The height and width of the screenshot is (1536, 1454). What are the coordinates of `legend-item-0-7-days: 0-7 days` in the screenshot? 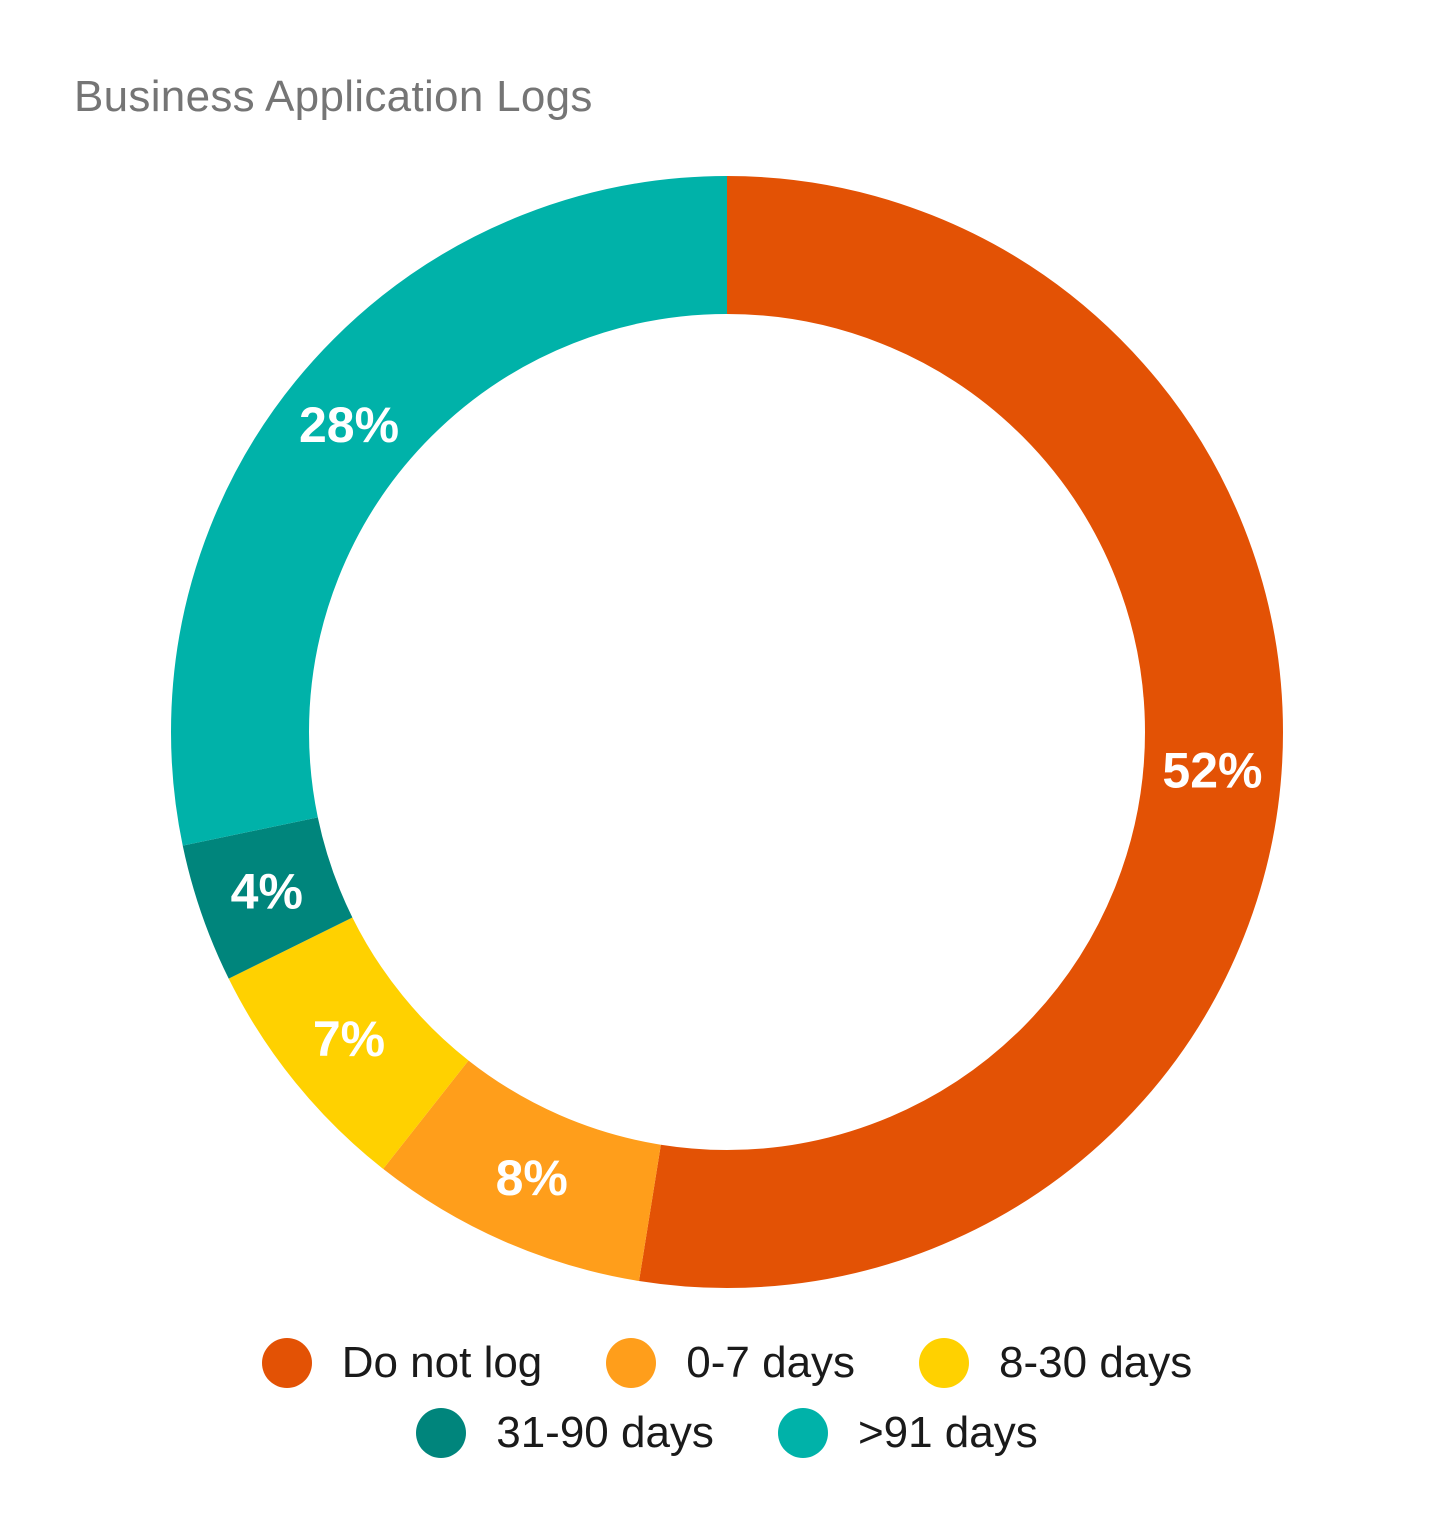 It's located at (730, 1363).